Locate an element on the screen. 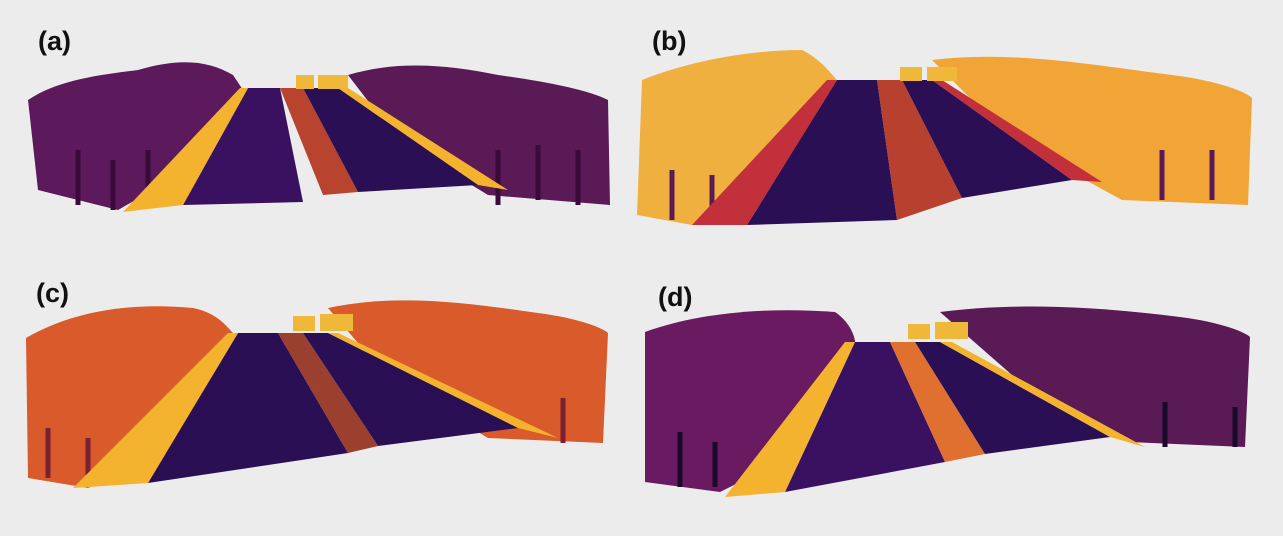 This screenshot has width=1283, height=536. panel-label: (d) is located at coordinates (675, 297).